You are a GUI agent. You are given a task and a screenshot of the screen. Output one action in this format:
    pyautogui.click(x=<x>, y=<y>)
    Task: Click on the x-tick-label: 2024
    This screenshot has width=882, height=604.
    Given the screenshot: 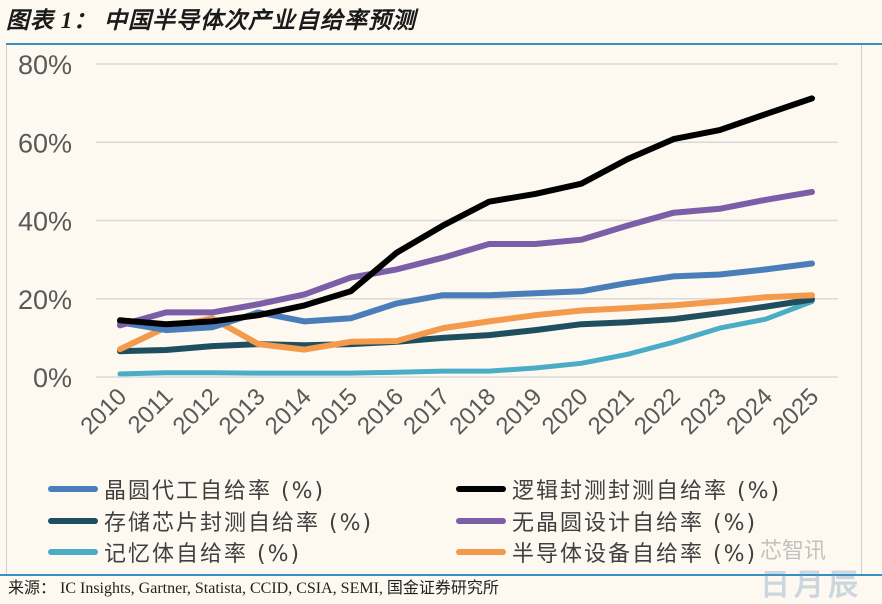 What is the action you would take?
    pyautogui.click(x=749, y=411)
    